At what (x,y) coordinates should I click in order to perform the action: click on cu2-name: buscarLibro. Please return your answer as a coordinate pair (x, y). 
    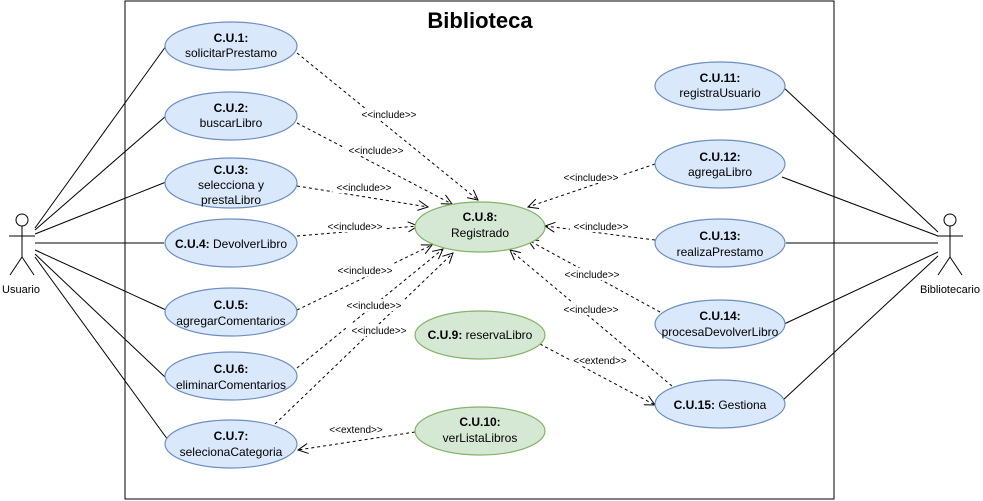
    Looking at the image, I should click on (231, 123).